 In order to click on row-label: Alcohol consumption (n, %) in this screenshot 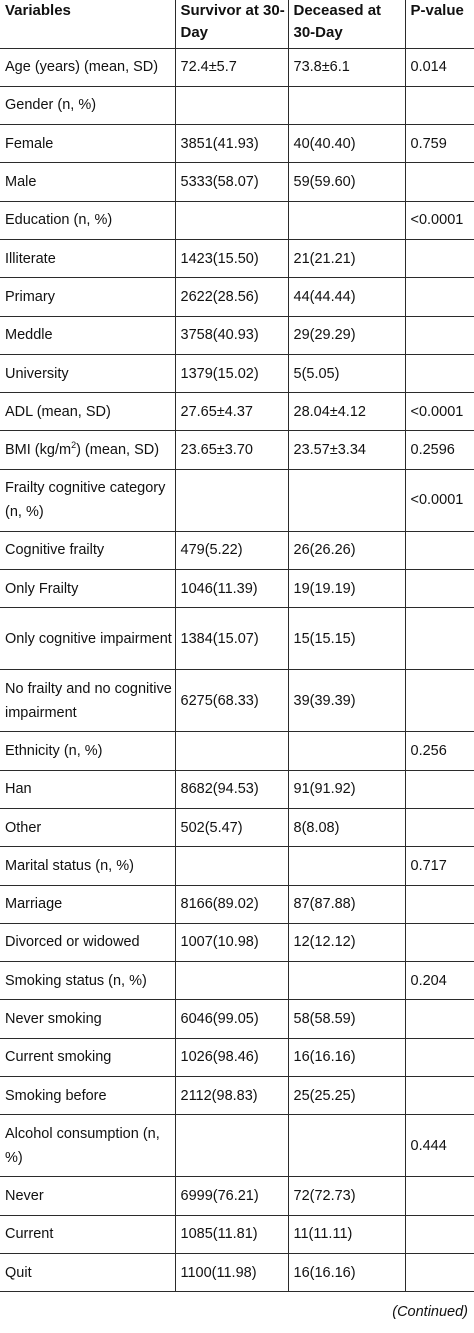, I will do `click(88, 1146)`.